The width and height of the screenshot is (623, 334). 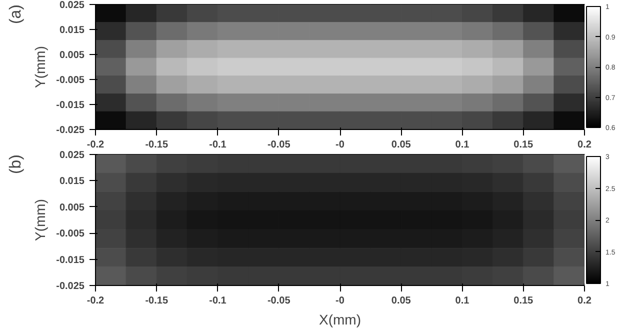 What do you see at coordinates (16, 14) in the screenshot?
I see `chart-title: (a)` at bounding box center [16, 14].